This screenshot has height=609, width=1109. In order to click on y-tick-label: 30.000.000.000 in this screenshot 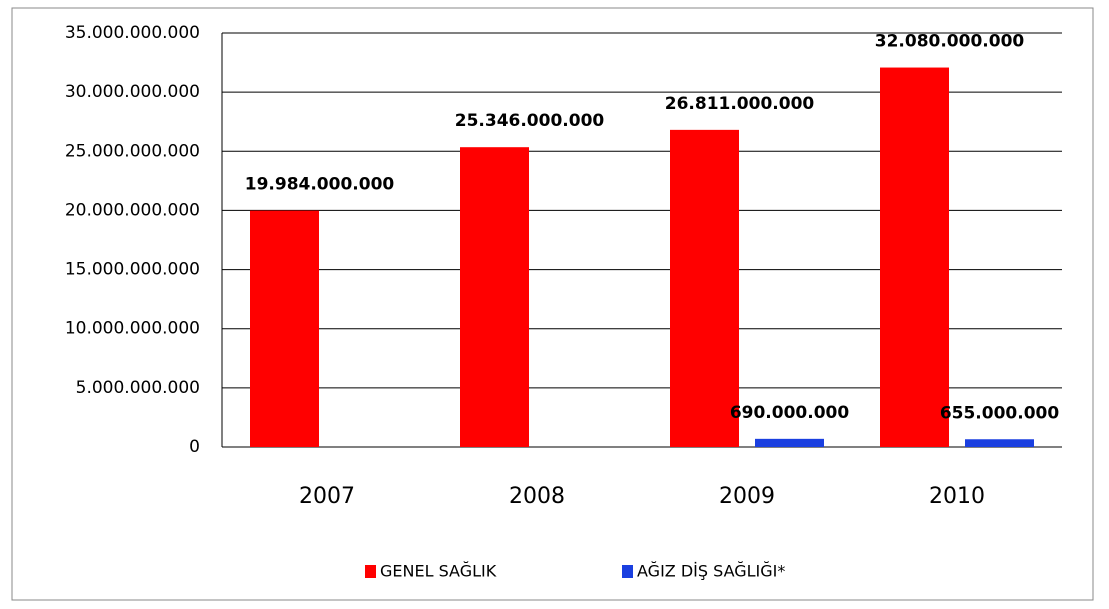, I will do `click(132, 92)`.